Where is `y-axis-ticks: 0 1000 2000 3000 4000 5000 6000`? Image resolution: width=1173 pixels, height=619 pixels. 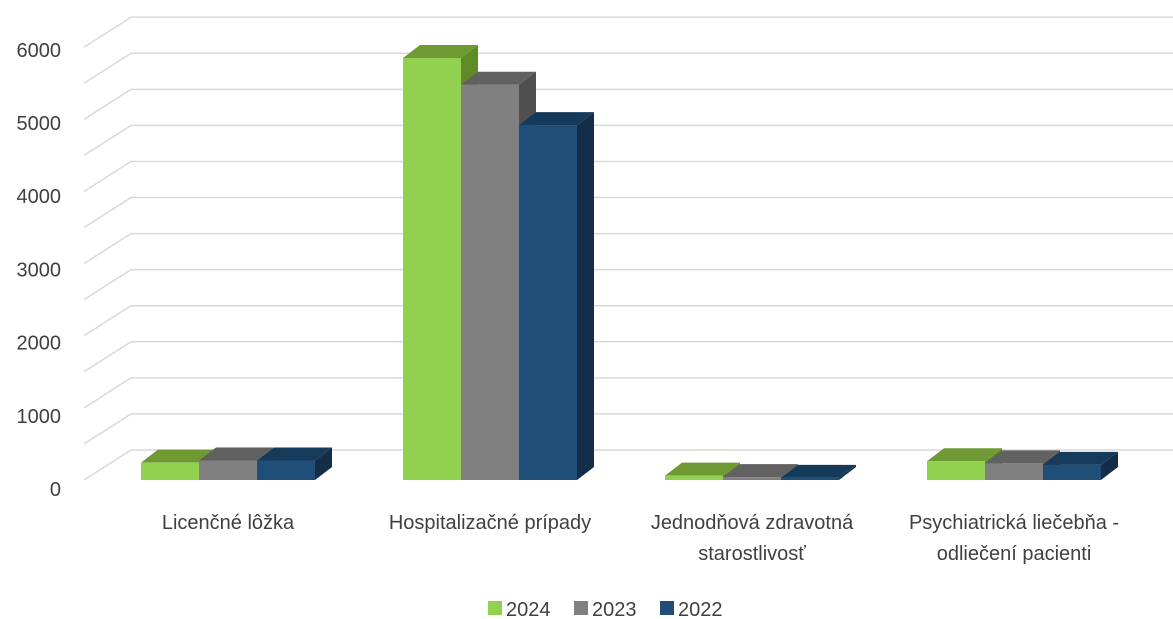
y-axis-ticks: 0 1000 2000 3000 4000 5000 6000 is located at coordinates (39, 270).